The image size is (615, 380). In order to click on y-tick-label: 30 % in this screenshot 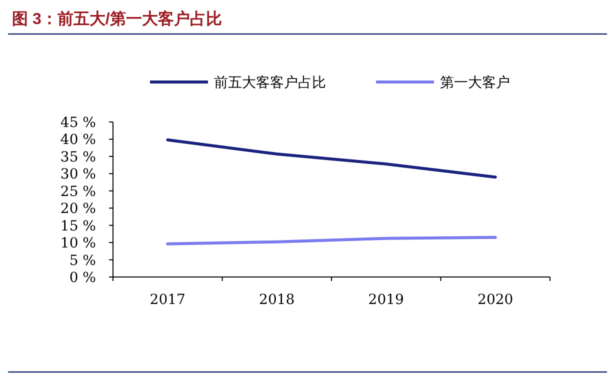, I will do `click(78, 174)`.